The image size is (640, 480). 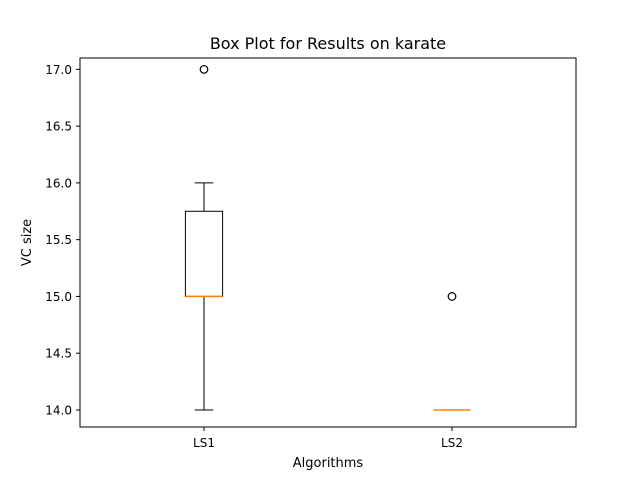 I want to click on y-tick-label: 16.0, so click(x=58, y=183).